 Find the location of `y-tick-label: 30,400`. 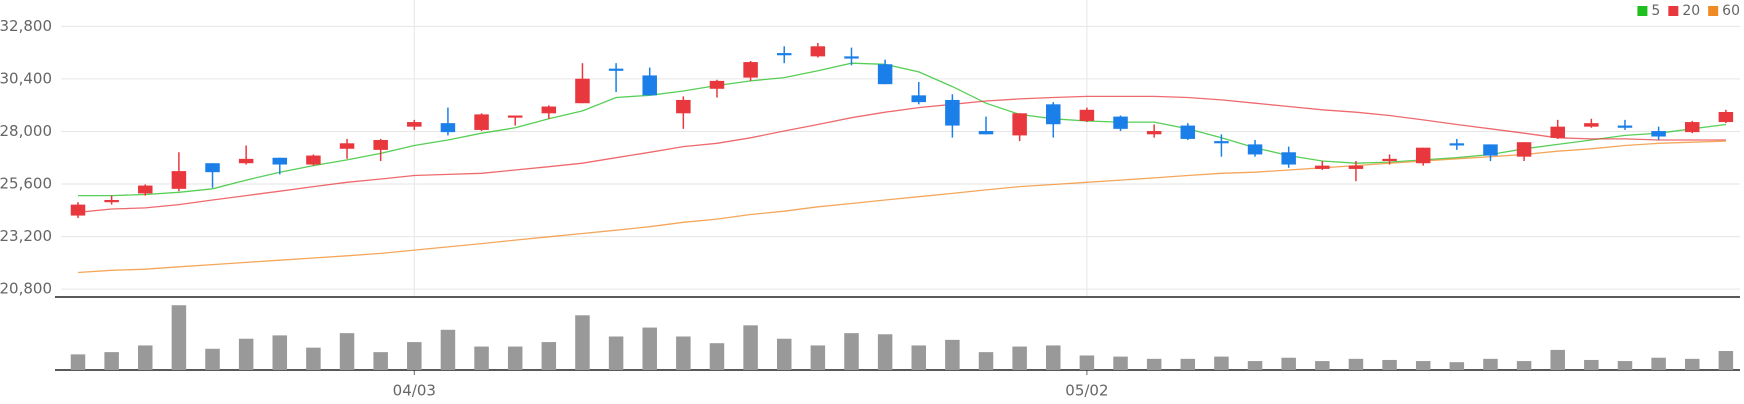

y-tick-label: 30,400 is located at coordinates (26, 78).